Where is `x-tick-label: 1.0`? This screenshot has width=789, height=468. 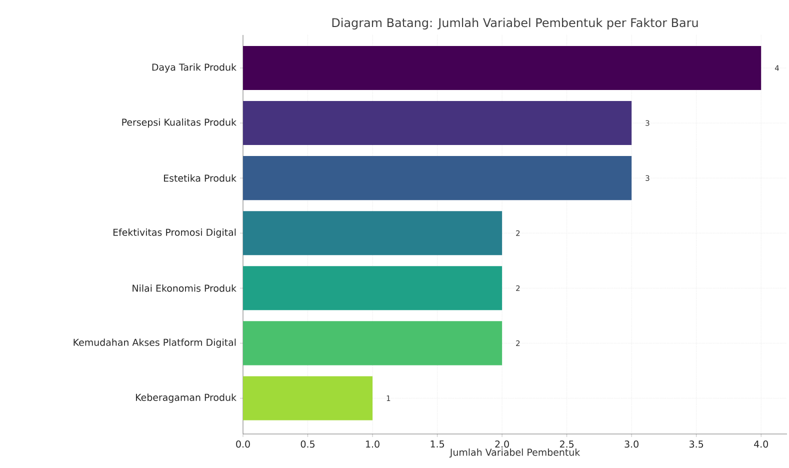
x-tick-label: 1.0 is located at coordinates (373, 444).